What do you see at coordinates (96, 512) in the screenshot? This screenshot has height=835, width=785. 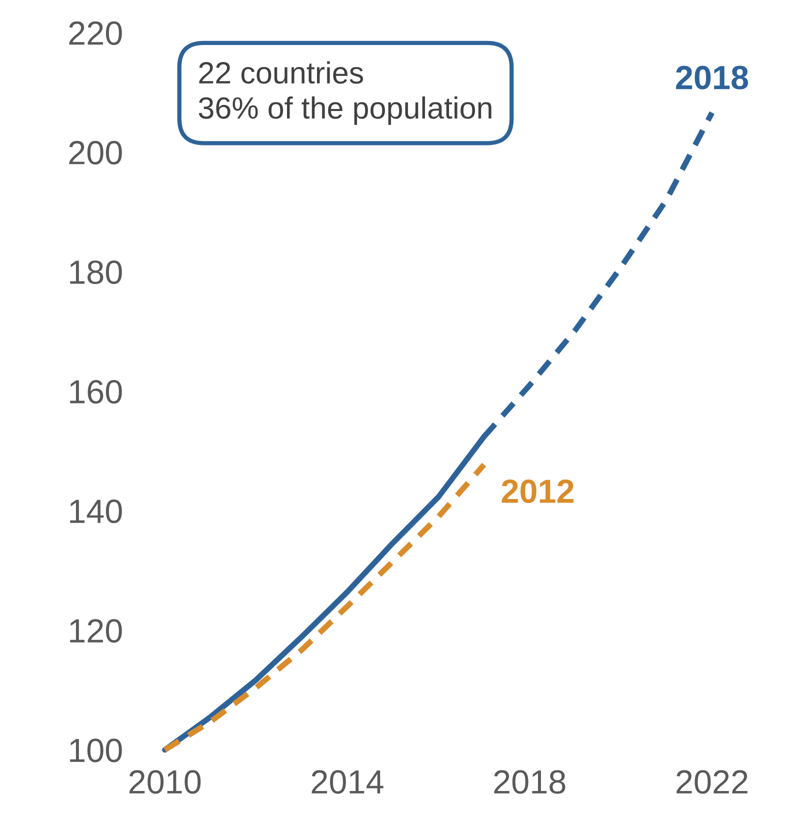 I see `y-tick-label: 140` at bounding box center [96, 512].